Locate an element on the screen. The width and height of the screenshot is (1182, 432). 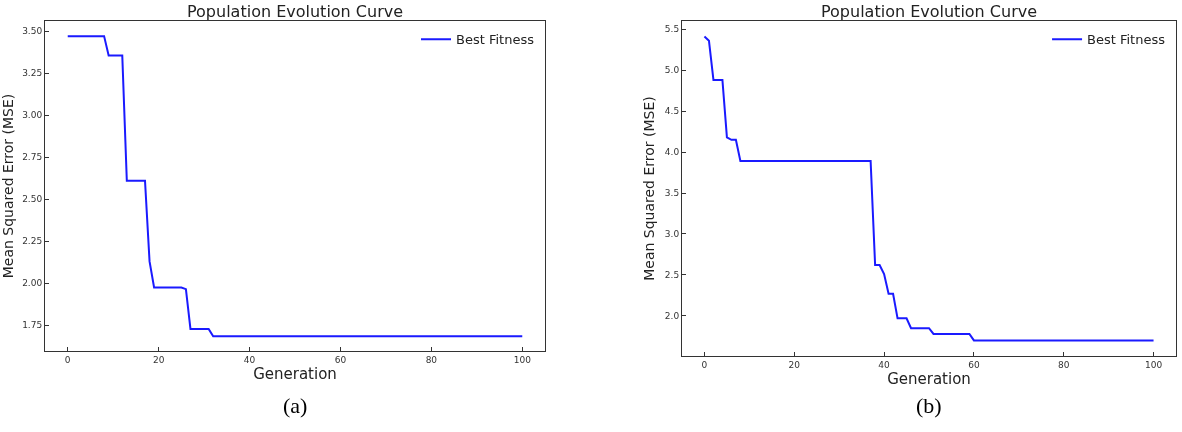
y-tick-label: 4.0 is located at coordinates (672, 152).